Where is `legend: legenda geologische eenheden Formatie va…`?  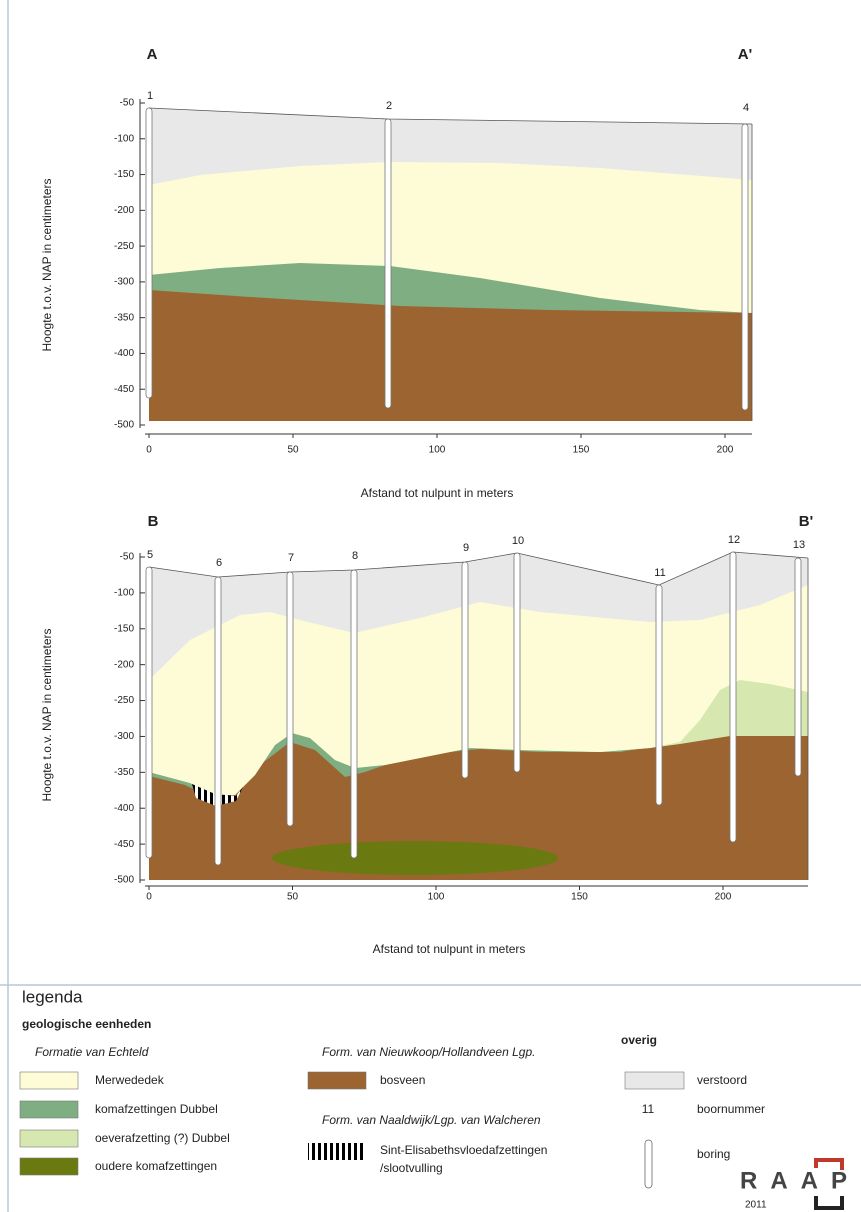 legend: legenda geologische eenheden Formatie va… is located at coordinates (392, 1088).